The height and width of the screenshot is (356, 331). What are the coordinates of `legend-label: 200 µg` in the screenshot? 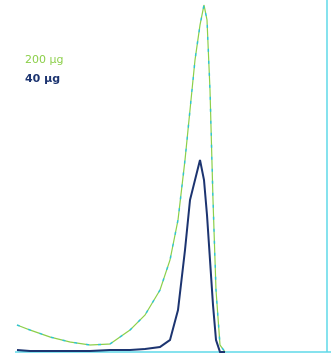 It's located at (44, 59).